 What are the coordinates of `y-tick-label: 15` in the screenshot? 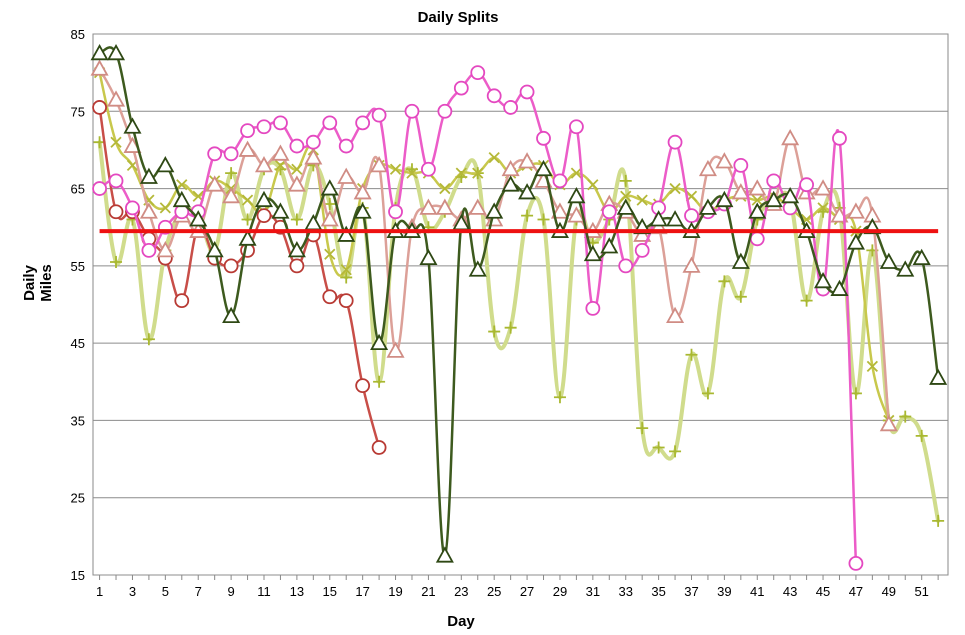 It's located at (78, 575).